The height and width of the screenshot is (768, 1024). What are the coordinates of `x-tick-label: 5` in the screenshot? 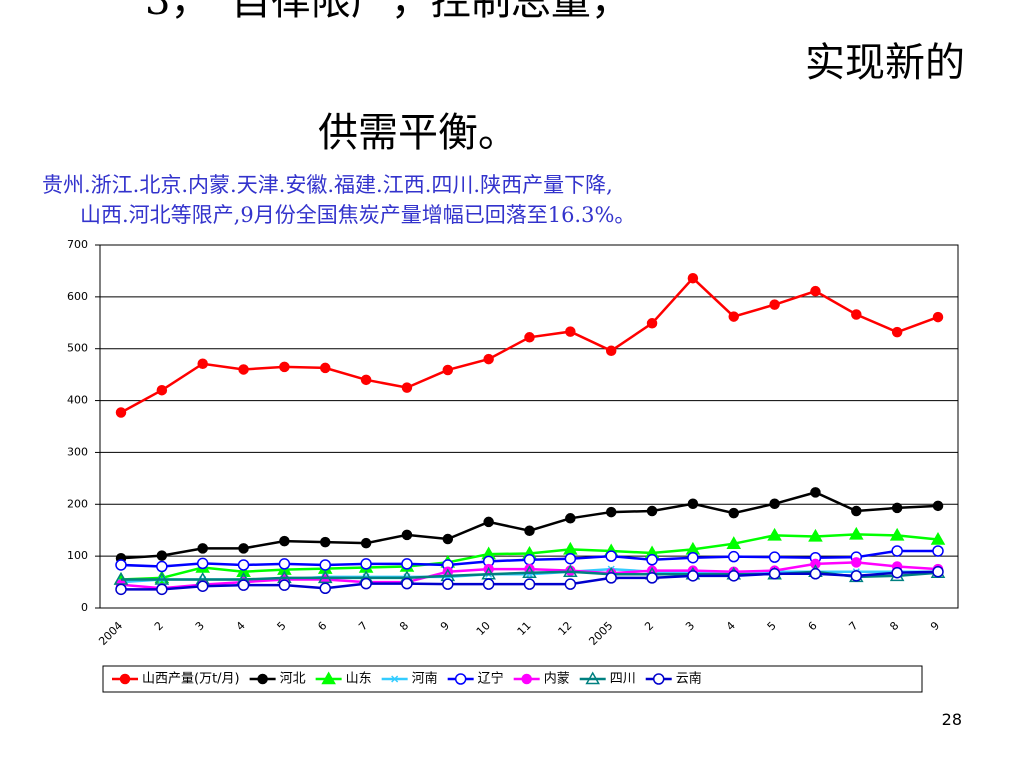 It's located at (772, 626).